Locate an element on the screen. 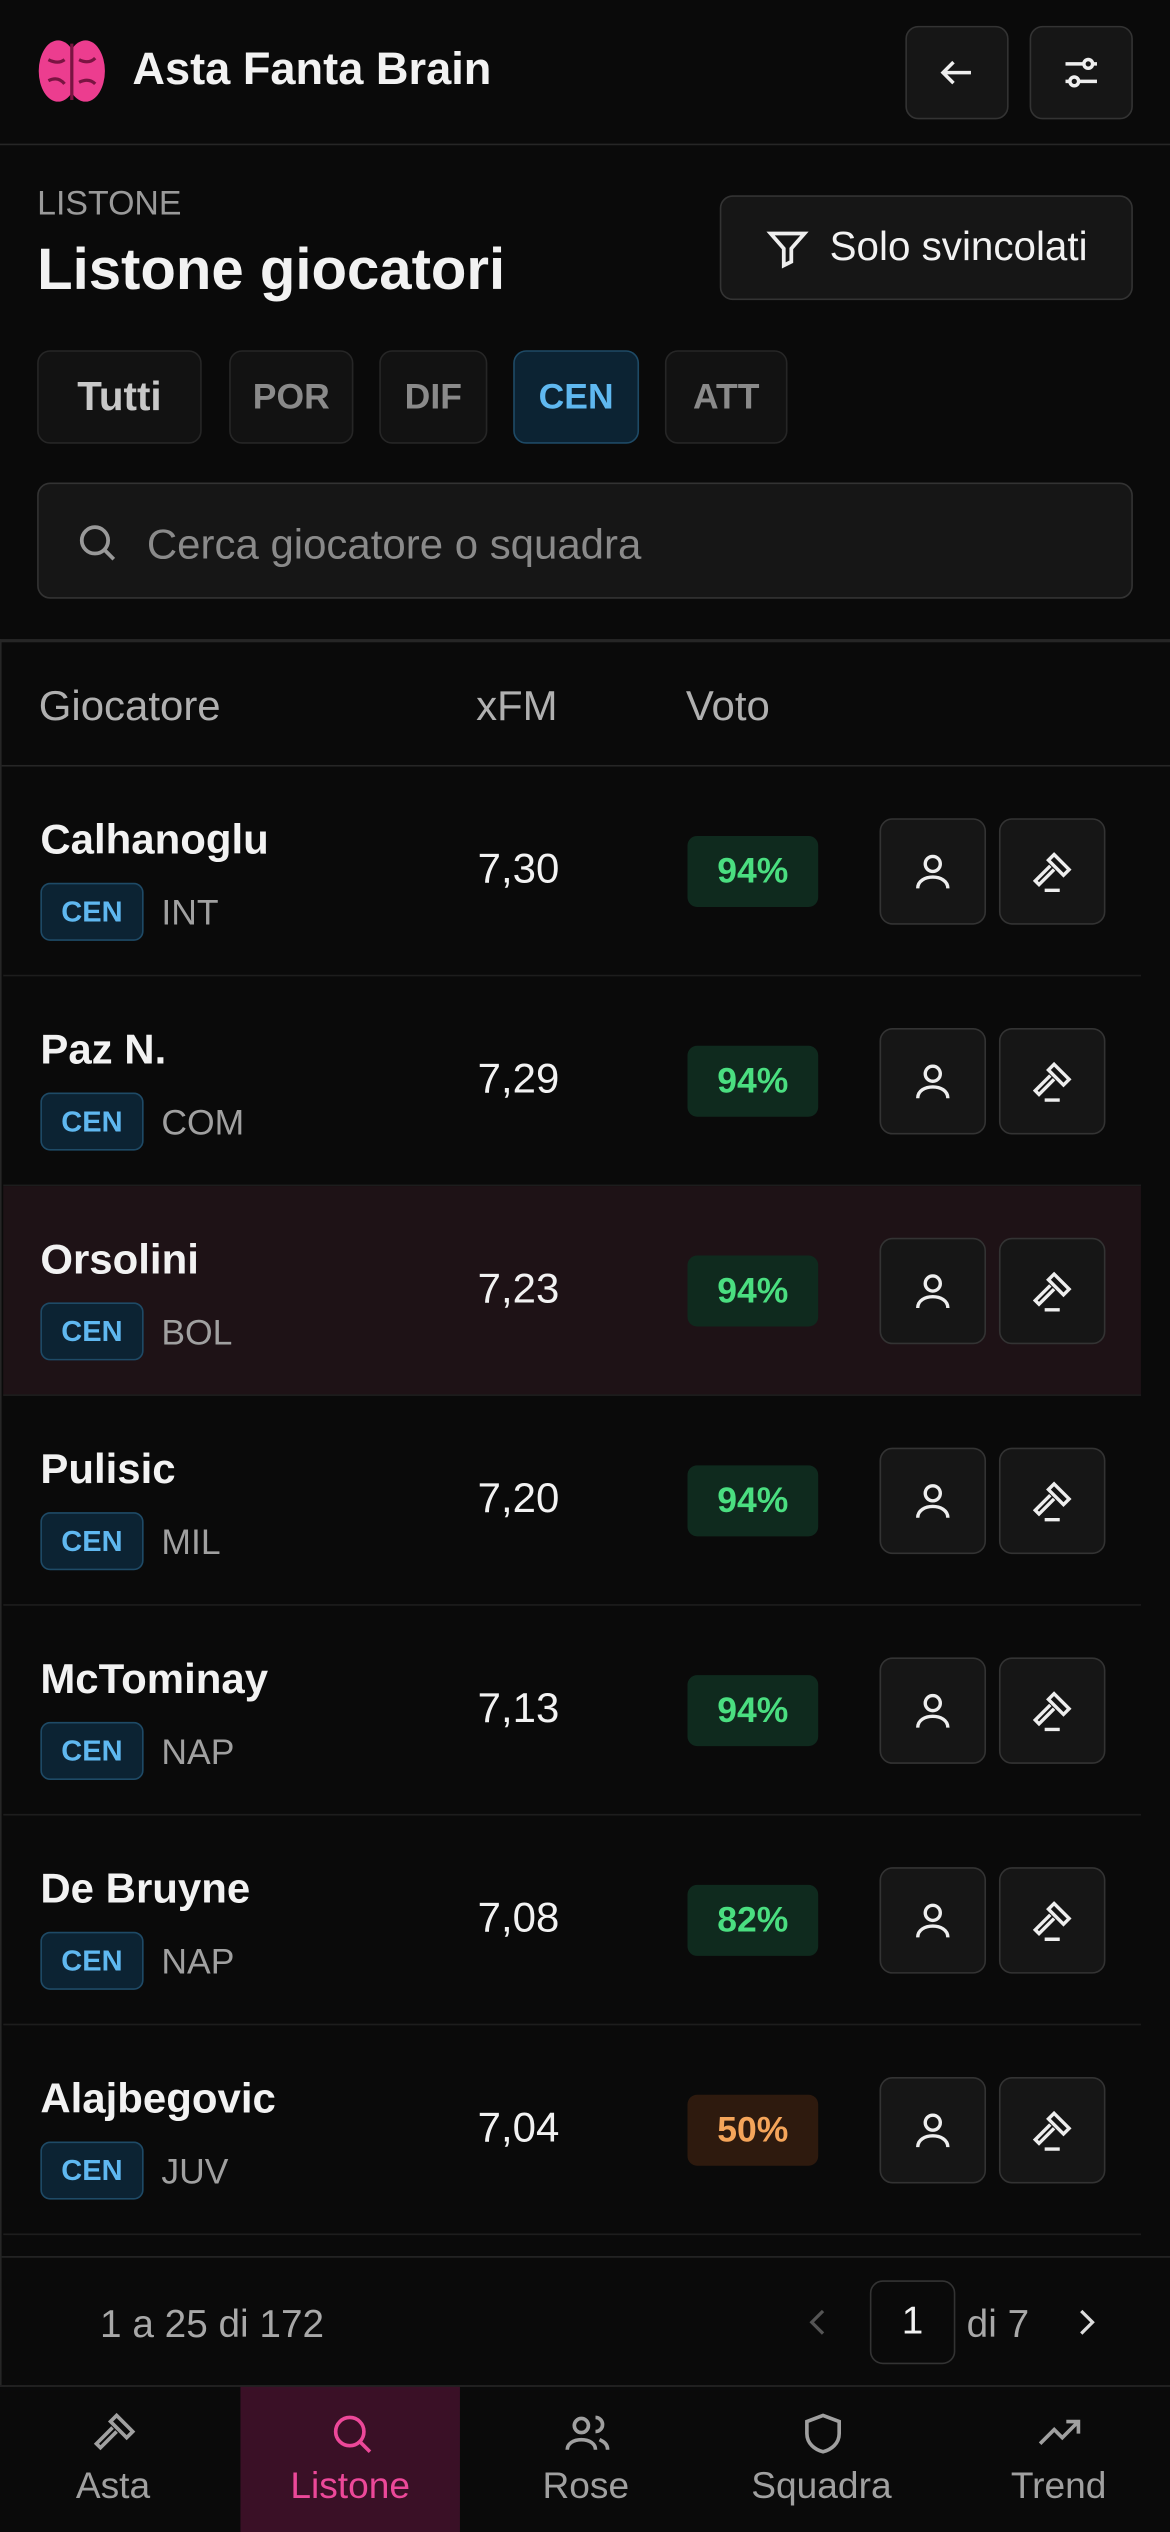 The height and width of the screenshot is (2532, 1170). app-title: Asta Fanta Brain is located at coordinates (312, 68).